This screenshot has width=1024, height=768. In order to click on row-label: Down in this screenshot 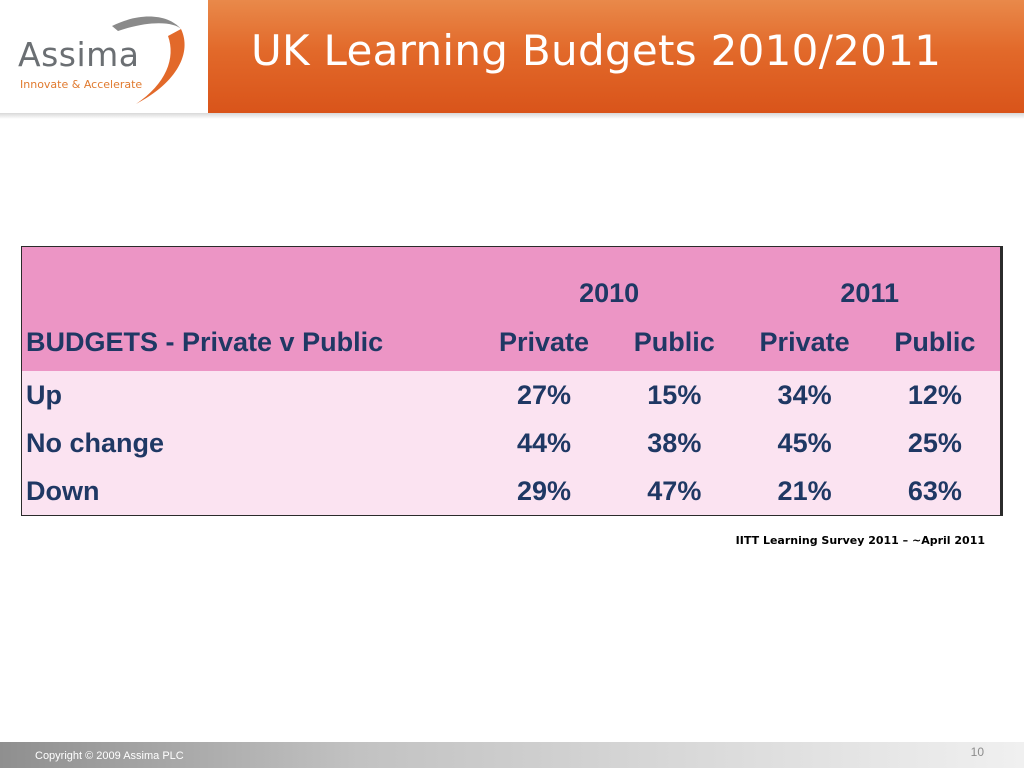, I will do `click(63, 490)`.